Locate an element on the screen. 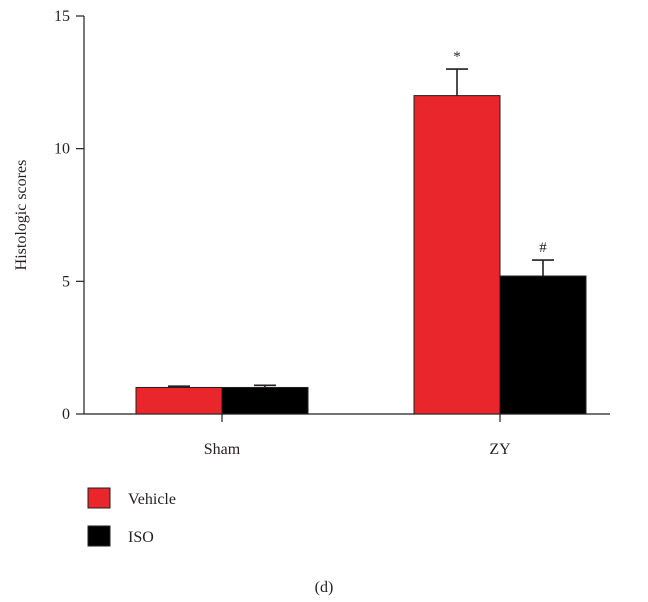 The height and width of the screenshot is (602, 648). legend-swatch-vehicle is located at coordinates (99, 498).